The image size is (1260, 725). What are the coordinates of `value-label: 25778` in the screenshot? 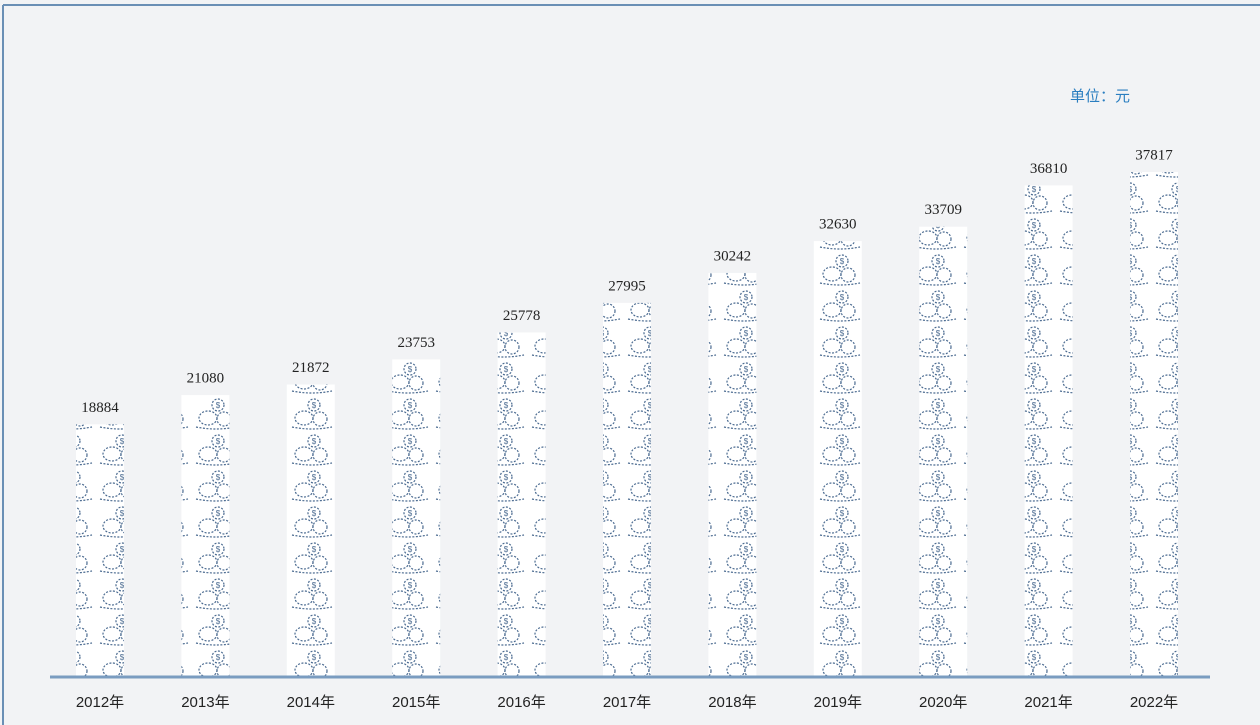 It's located at (522, 316).